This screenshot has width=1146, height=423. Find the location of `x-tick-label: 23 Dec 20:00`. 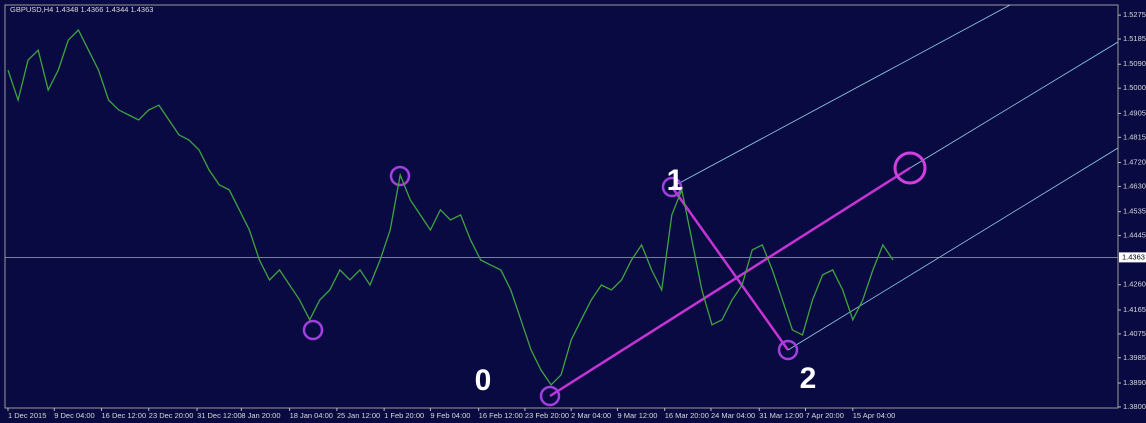

x-tick-label: 23 Dec 20:00 is located at coordinates (171, 415).